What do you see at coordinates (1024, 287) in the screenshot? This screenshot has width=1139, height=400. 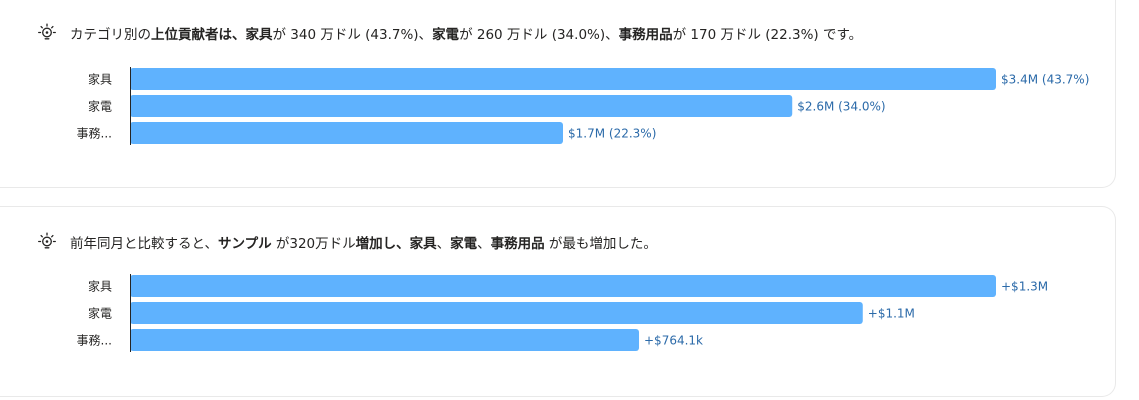 I see `data-label: +$1.3M` at bounding box center [1024, 287].